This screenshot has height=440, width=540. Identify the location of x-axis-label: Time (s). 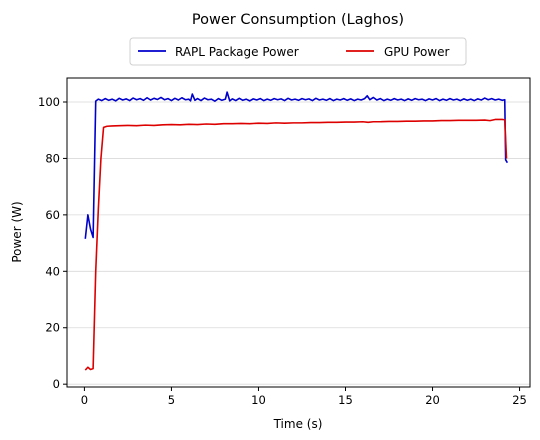
(298, 424).